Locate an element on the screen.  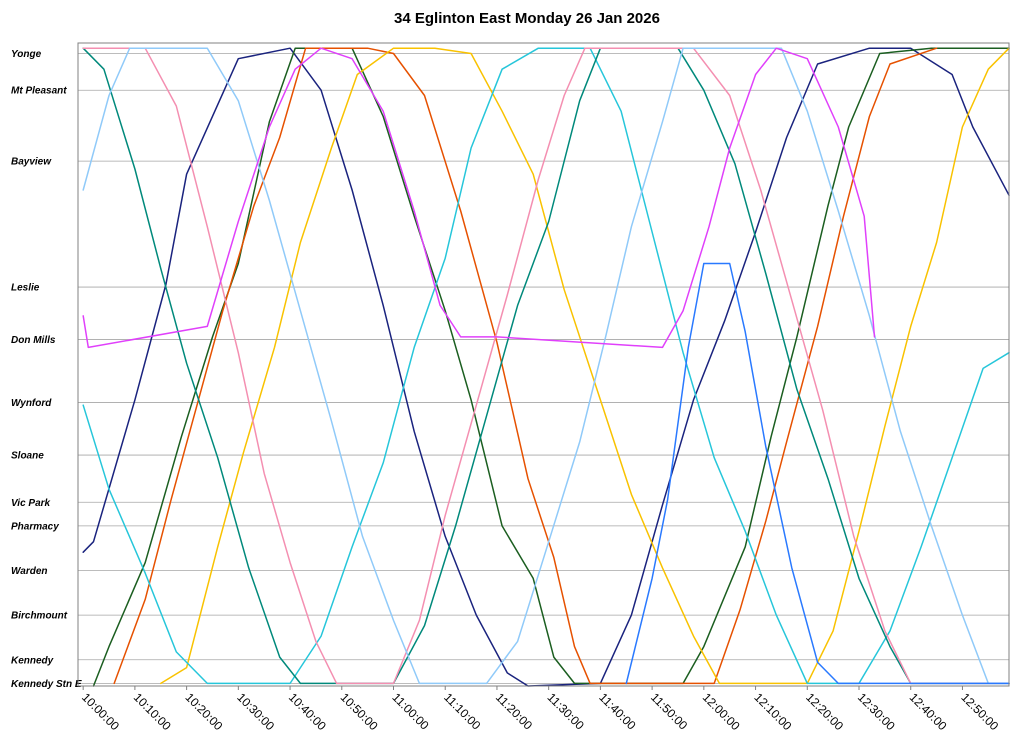
stop-label: Mt Pleasant is located at coordinates (39, 91).